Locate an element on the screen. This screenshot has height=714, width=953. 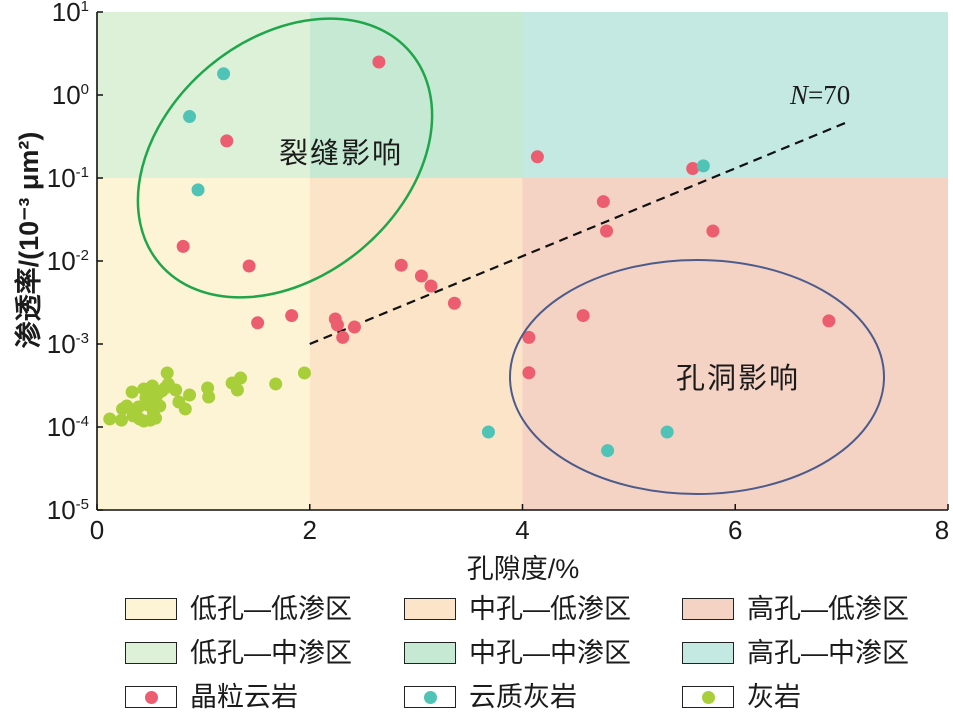
legend-item-series: 灰岩 is located at coordinates (805, 697).